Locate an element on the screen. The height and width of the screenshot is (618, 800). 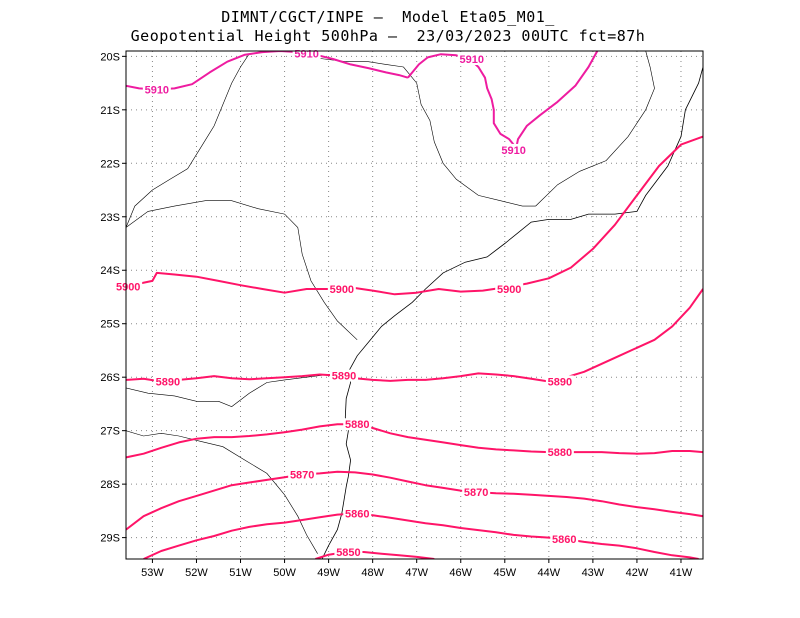
lat-tick-label: 23S is located at coordinates (110, 218).